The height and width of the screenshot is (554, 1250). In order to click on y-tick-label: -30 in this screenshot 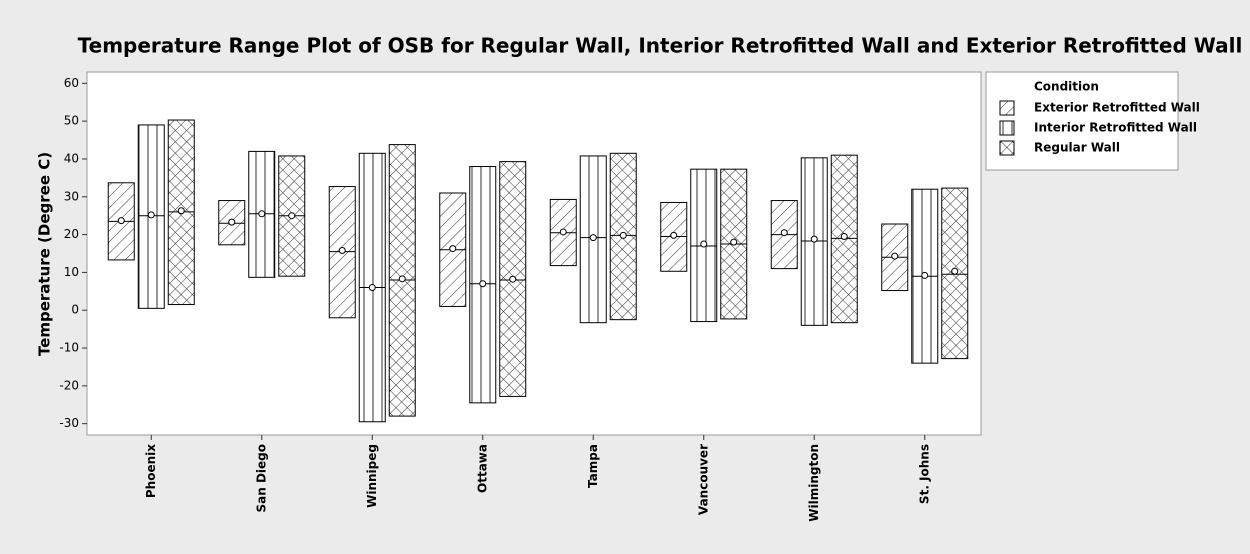, I will do `click(69, 423)`.